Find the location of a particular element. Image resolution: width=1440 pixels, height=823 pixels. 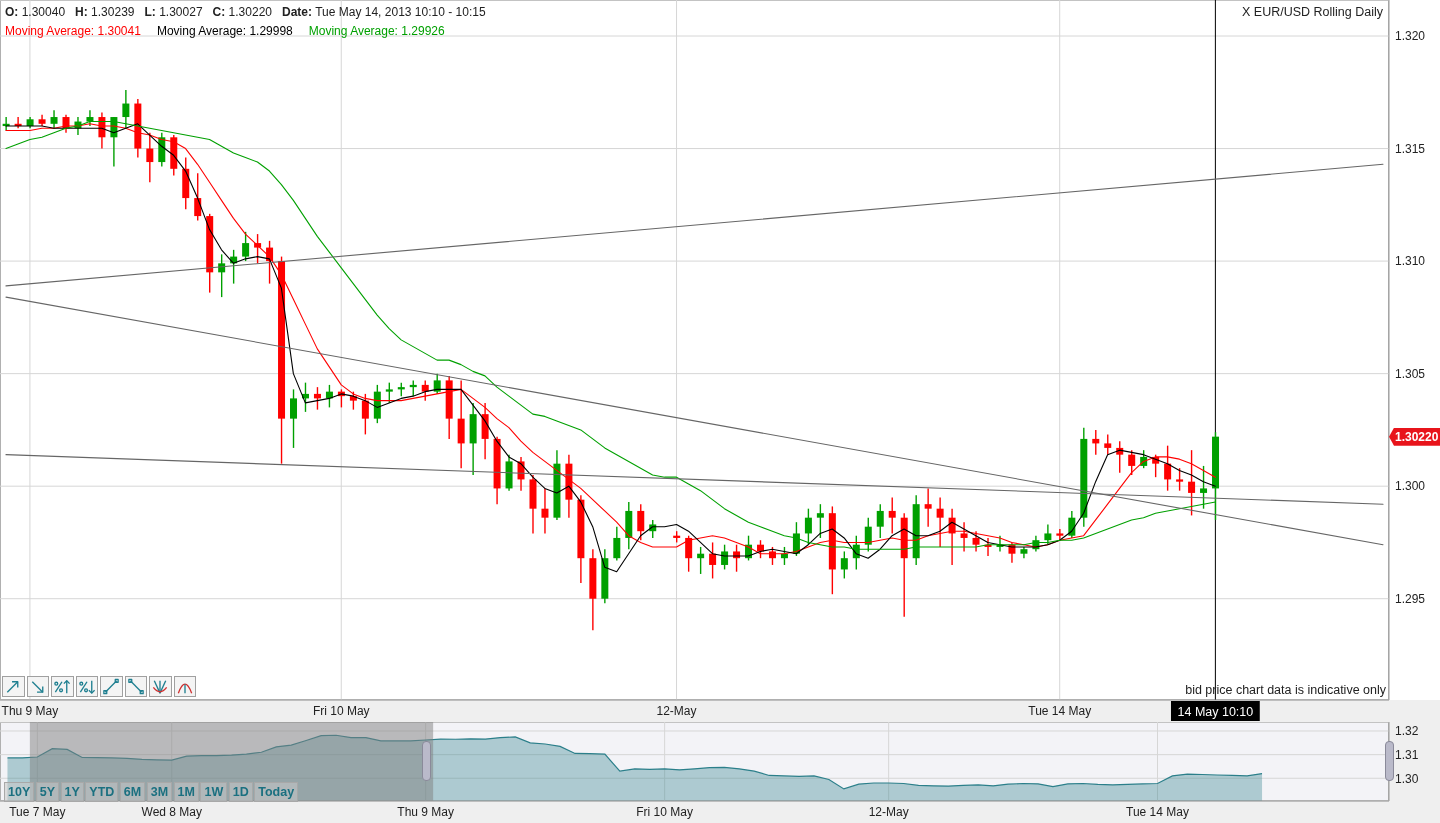

annotation: 1.30220 is located at coordinates (250, 12).